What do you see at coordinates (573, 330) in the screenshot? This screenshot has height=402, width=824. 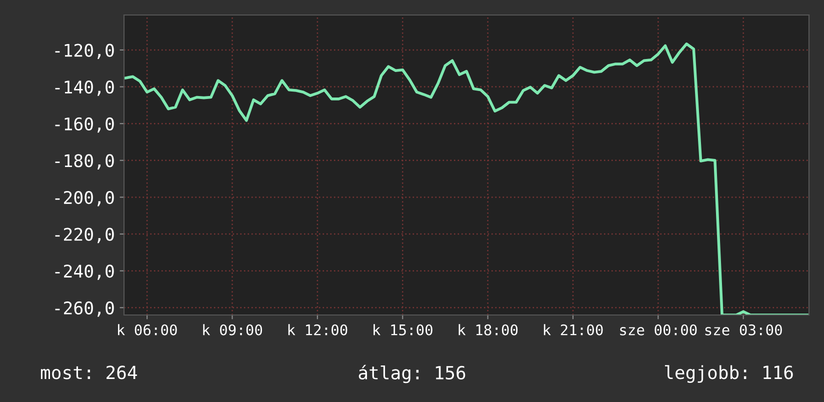 I see `x-tick-label: k 21:00` at bounding box center [573, 330].